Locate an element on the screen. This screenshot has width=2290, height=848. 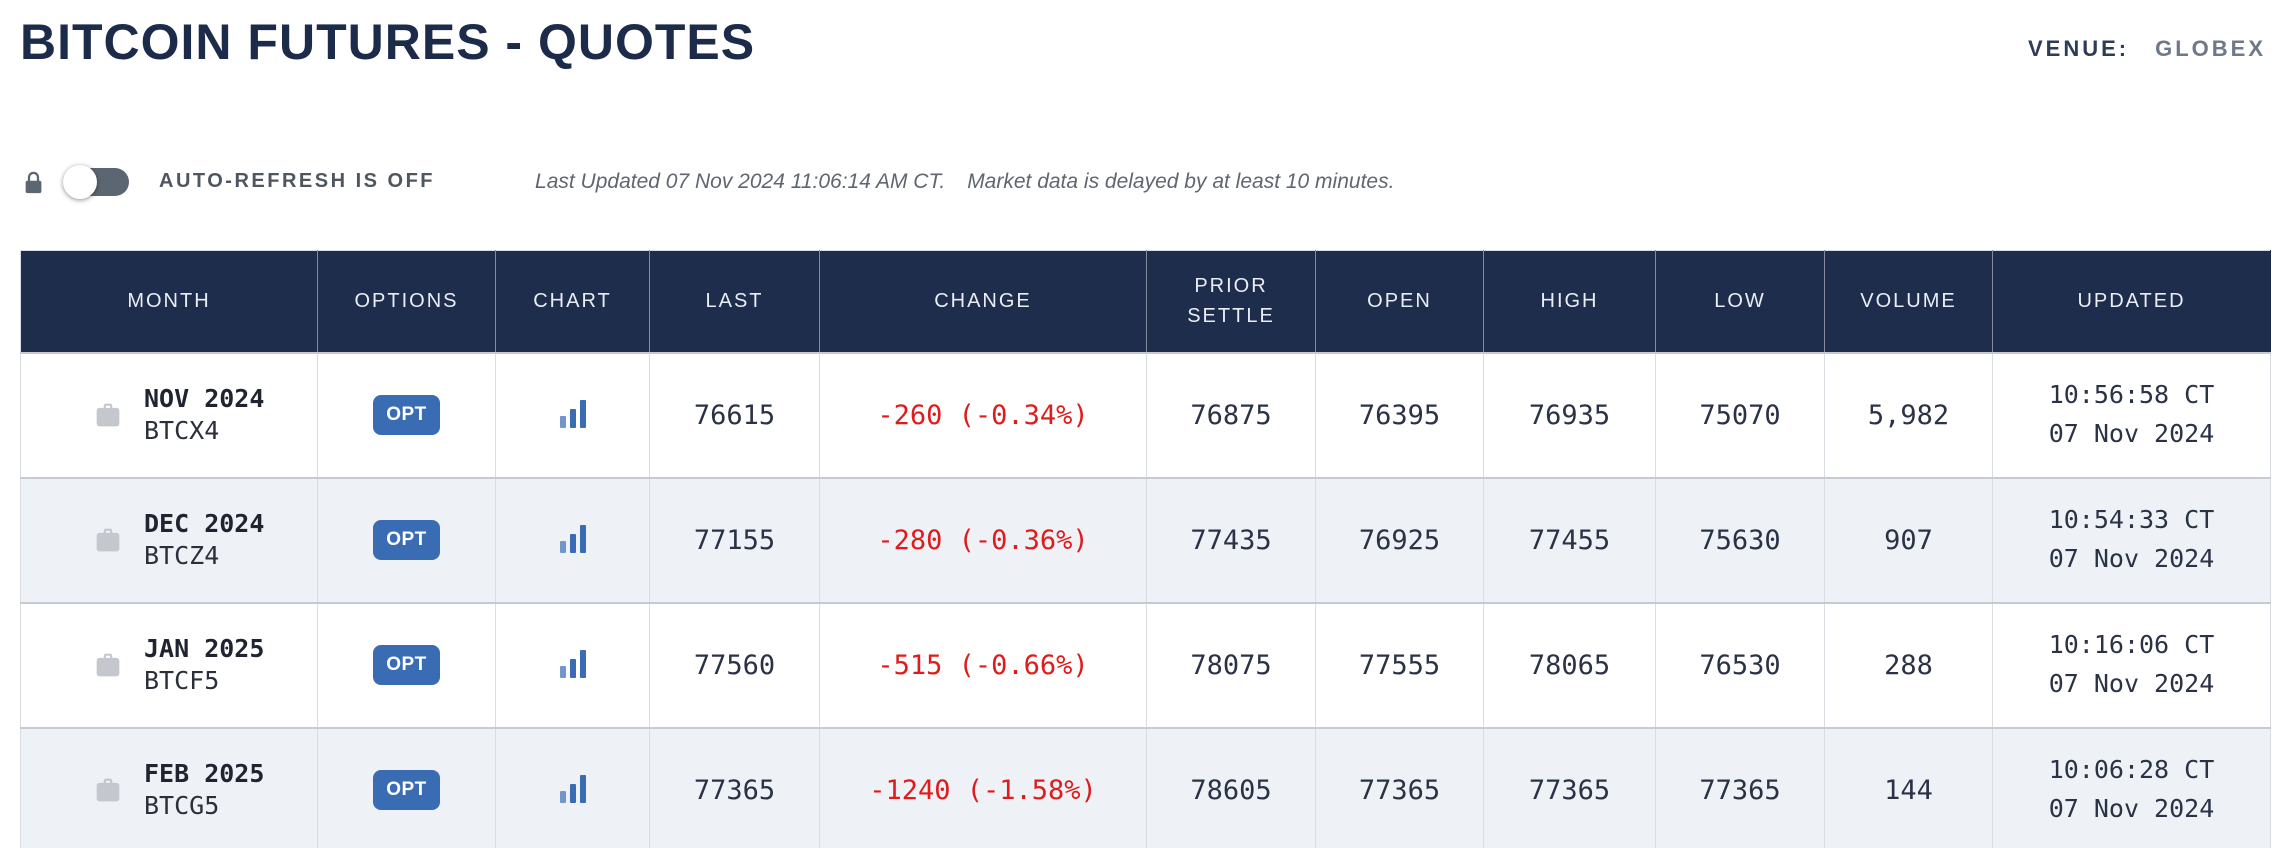
column-header-change: CHANGE is located at coordinates (983, 302).